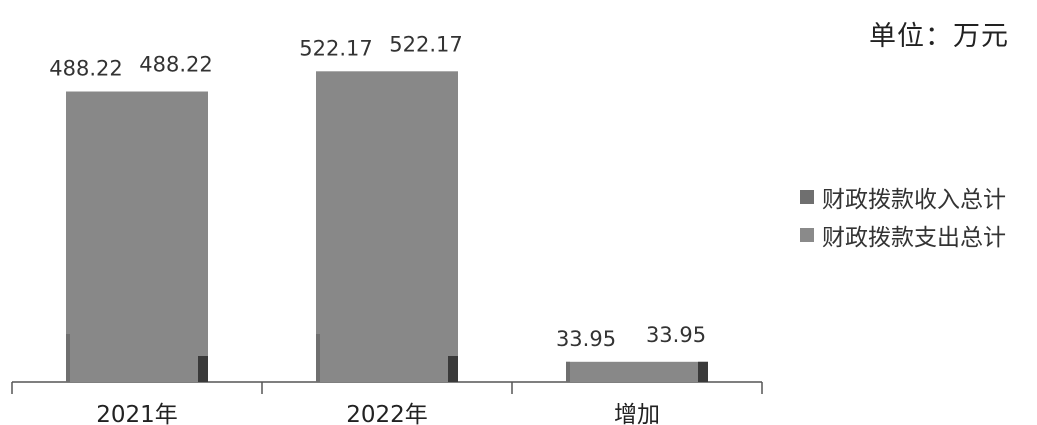 The height and width of the screenshot is (425, 1037). I want to click on legend: 财政拨款收入总计 财政拨款支出总计, so click(903, 216).